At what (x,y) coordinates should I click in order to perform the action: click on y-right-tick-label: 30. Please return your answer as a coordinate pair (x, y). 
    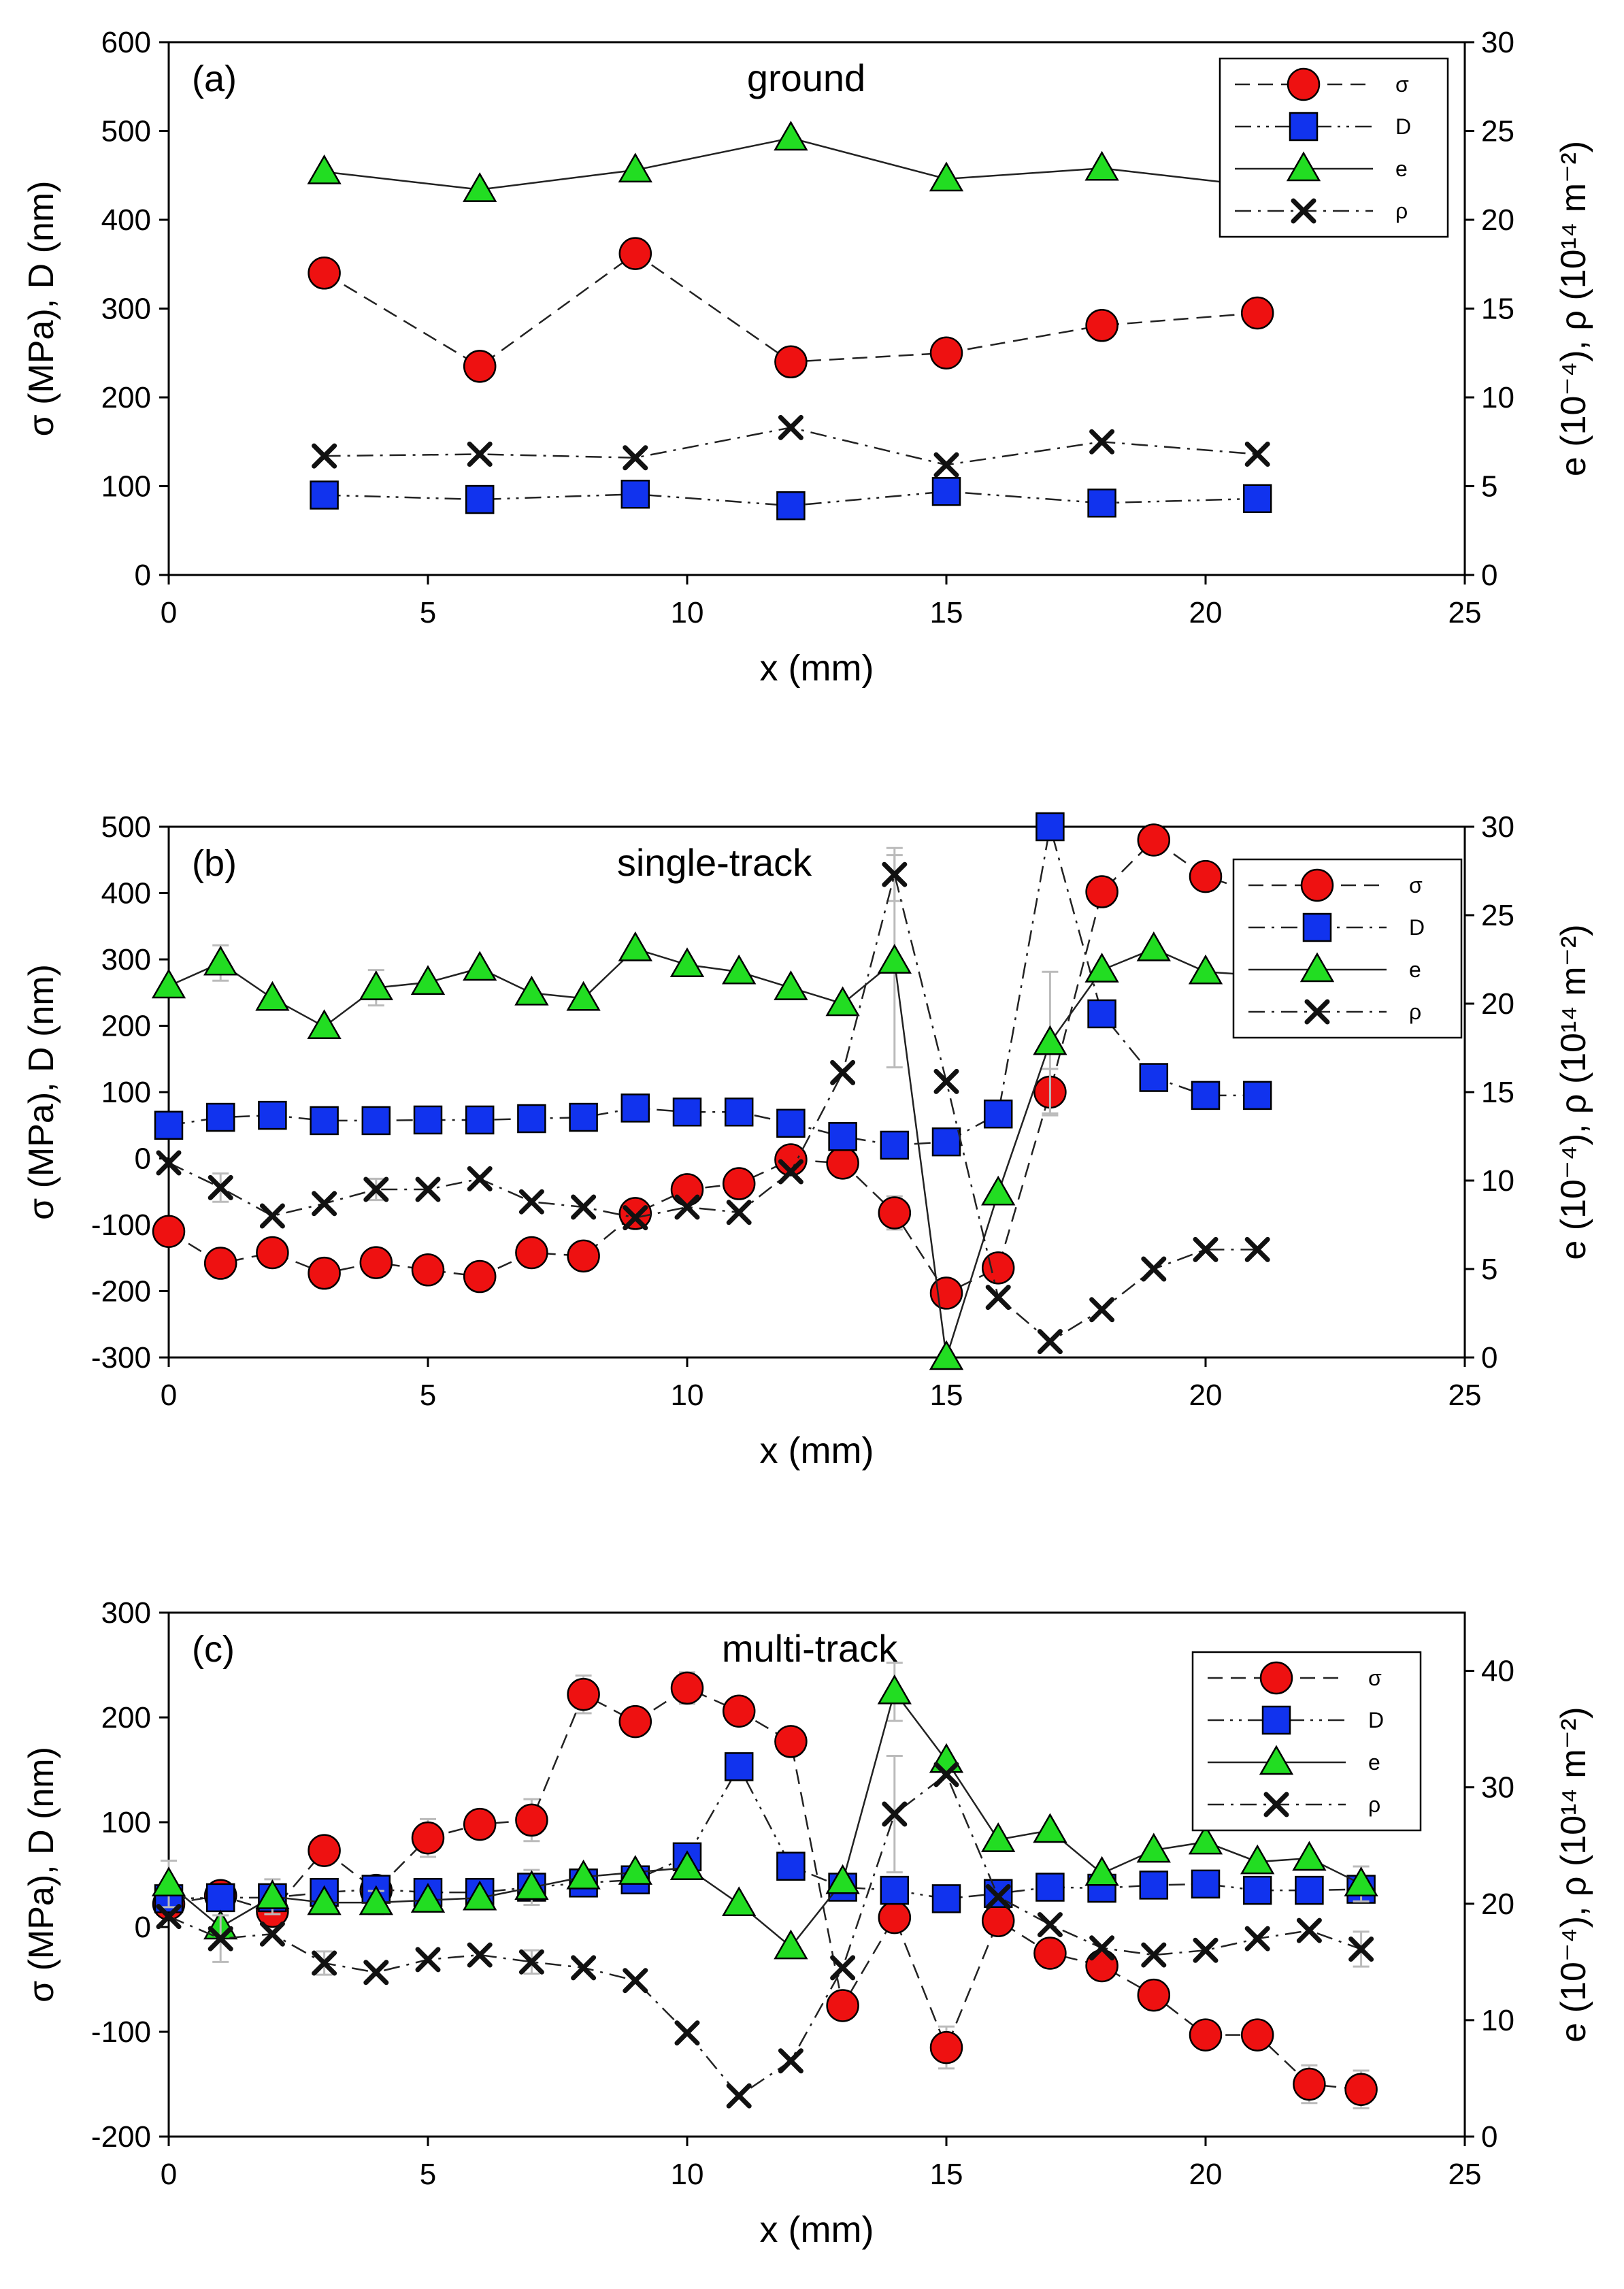
    Looking at the image, I should click on (1497, 42).